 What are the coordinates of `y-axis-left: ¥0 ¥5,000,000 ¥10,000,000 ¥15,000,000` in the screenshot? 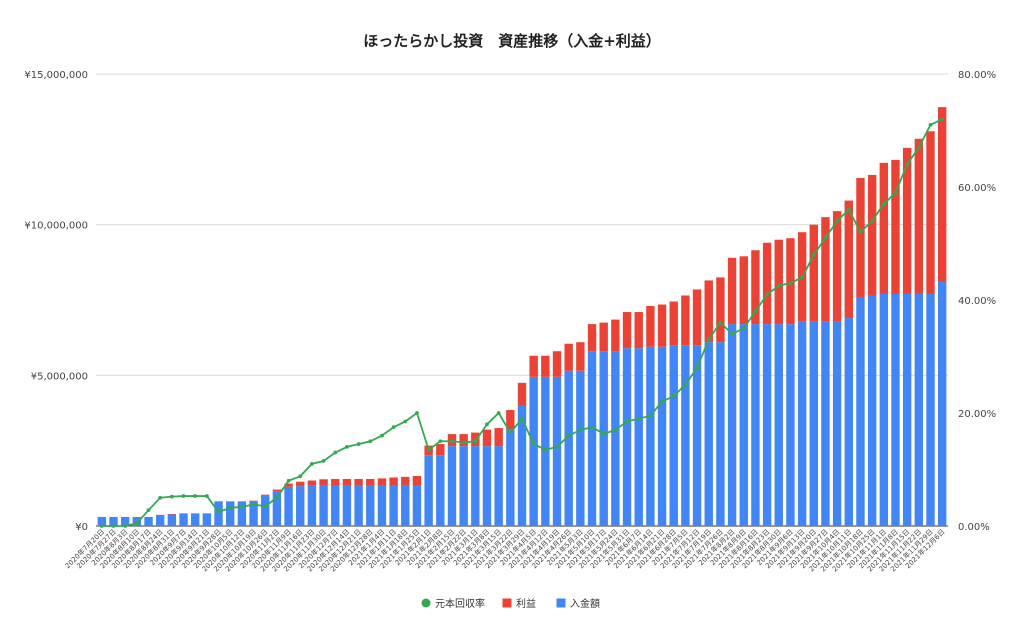 It's located at (56, 301).